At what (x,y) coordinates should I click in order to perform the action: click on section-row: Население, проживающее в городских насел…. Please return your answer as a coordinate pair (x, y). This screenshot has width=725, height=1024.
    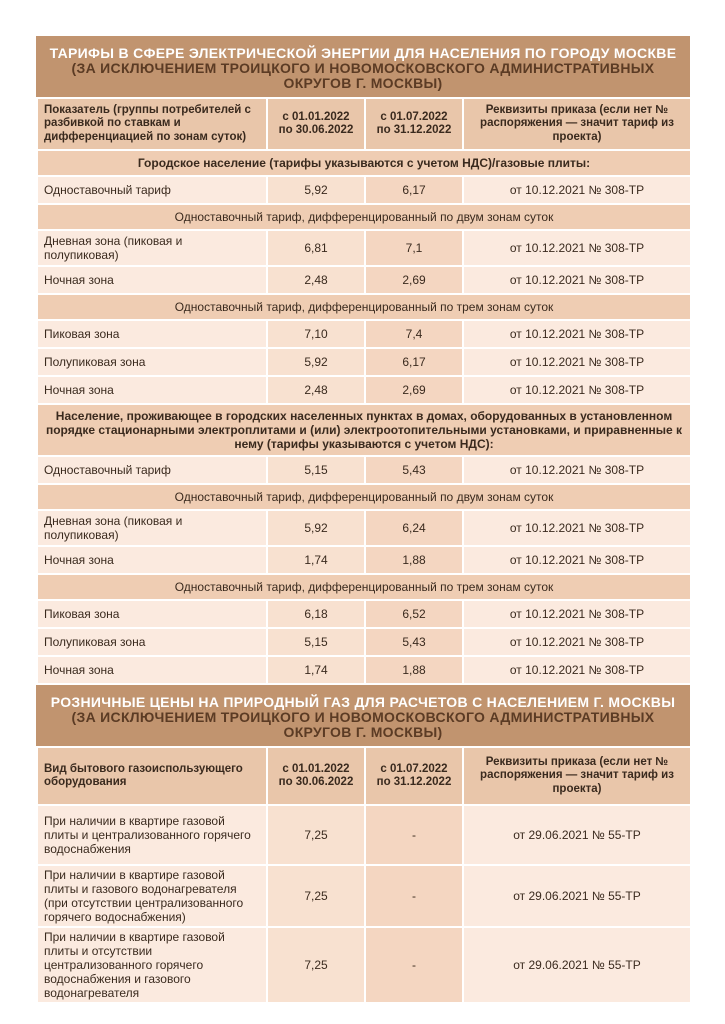
    Looking at the image, I should click on (364, 430).